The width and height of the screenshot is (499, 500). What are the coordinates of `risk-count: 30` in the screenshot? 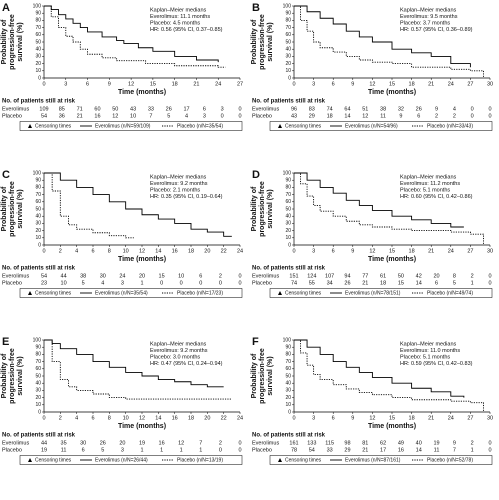 It's located at (83, 443).